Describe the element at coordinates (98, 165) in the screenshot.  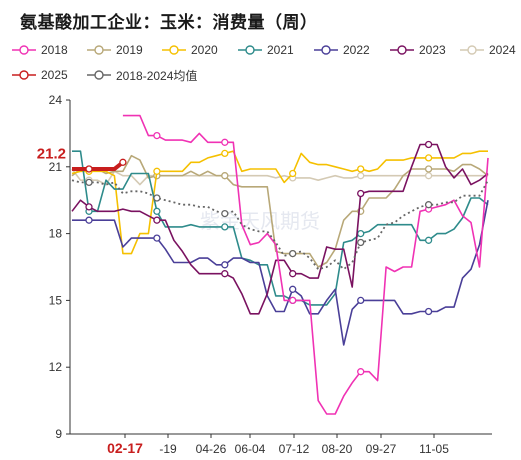
I see `series-line-2025` at that location.